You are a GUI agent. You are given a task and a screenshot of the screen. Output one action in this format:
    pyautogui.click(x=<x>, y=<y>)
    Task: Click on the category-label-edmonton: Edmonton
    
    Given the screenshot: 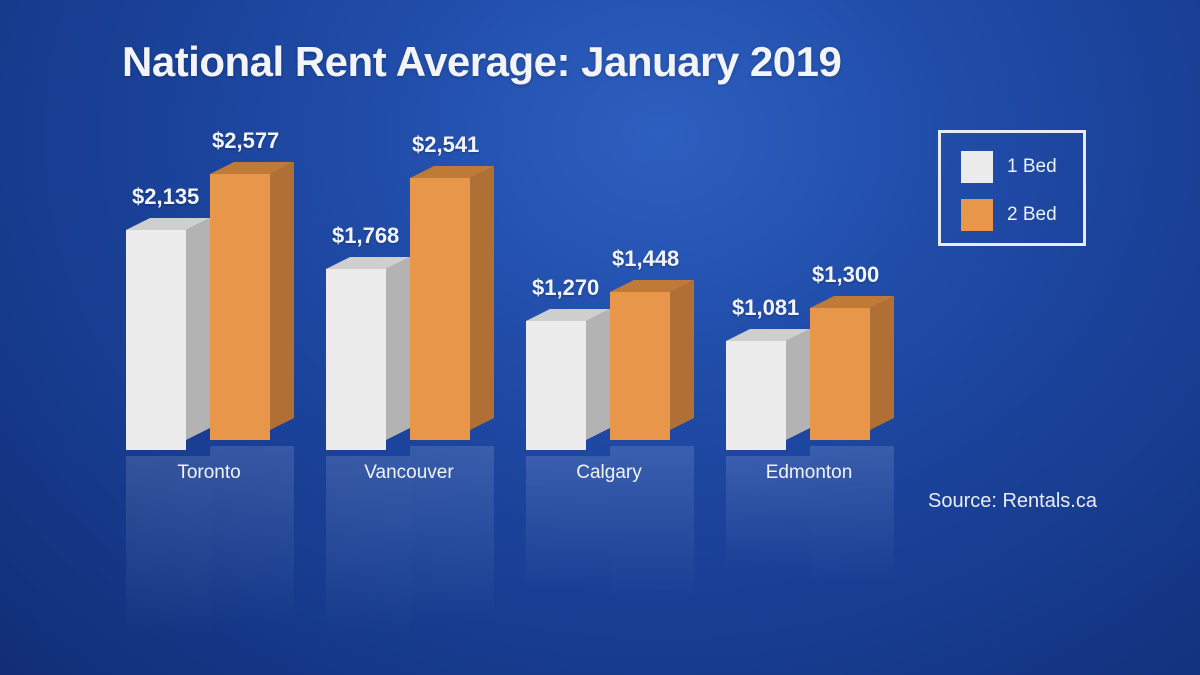 What is the action you would take?
    pyautogui.click(x=809, y=472)
    